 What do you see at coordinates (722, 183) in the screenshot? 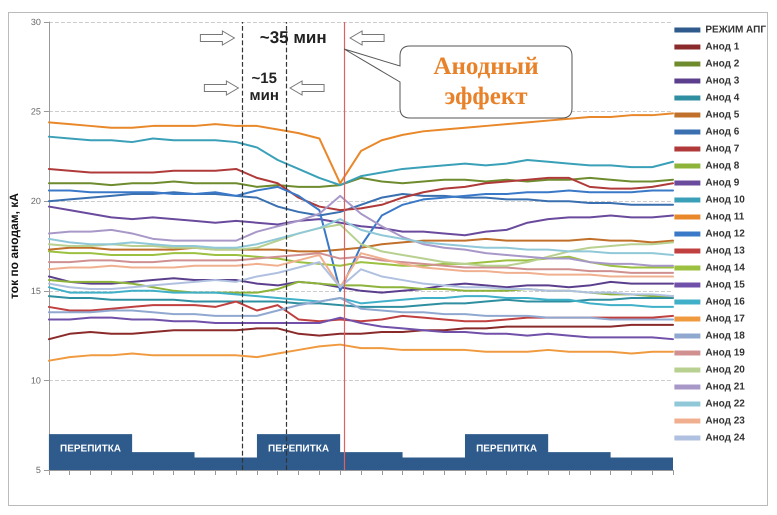
I see `legend-label: Анод 9` at bounding box center [722, 183].